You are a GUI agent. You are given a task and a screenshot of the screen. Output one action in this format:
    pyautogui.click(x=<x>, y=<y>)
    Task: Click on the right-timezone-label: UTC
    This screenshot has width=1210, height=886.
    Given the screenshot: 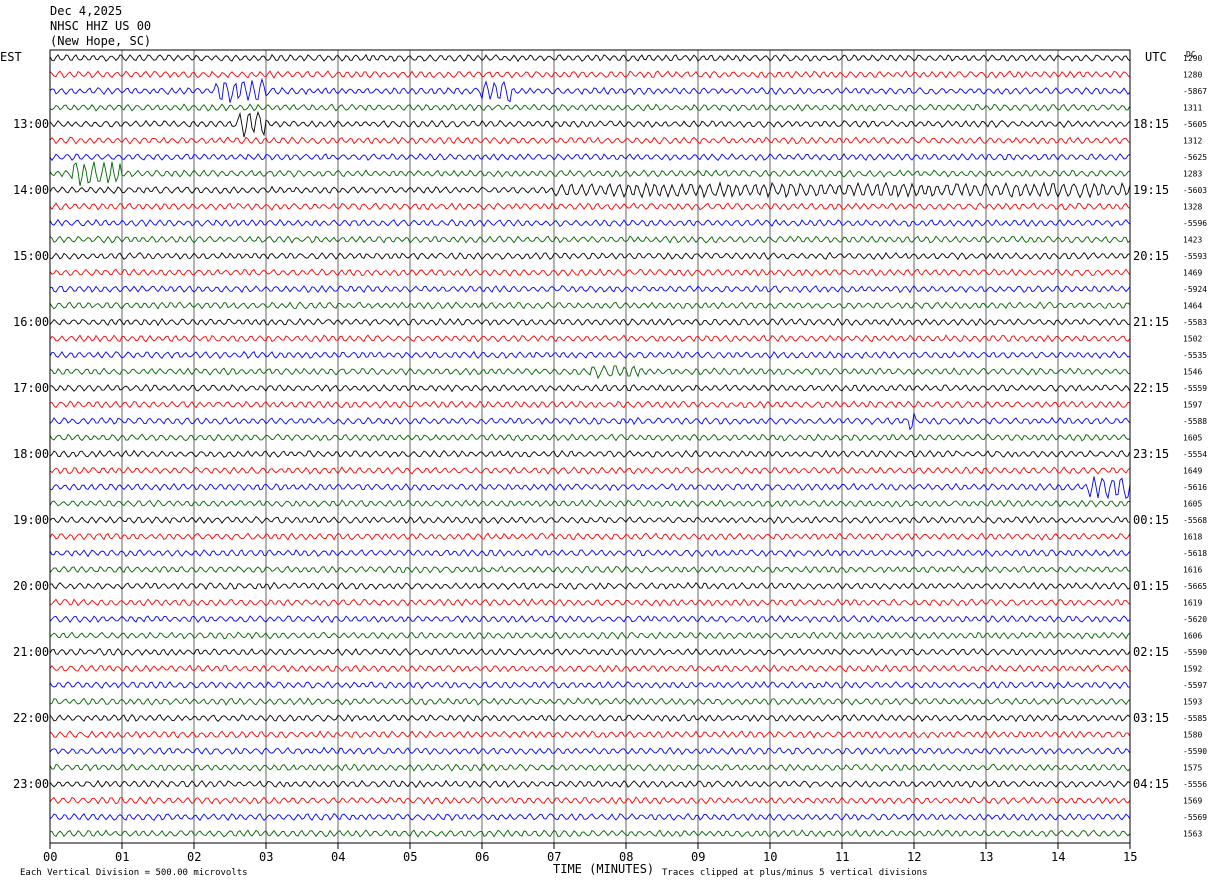 What is the action you would take?
    pyautogui.click(x=1156, y=57)
    